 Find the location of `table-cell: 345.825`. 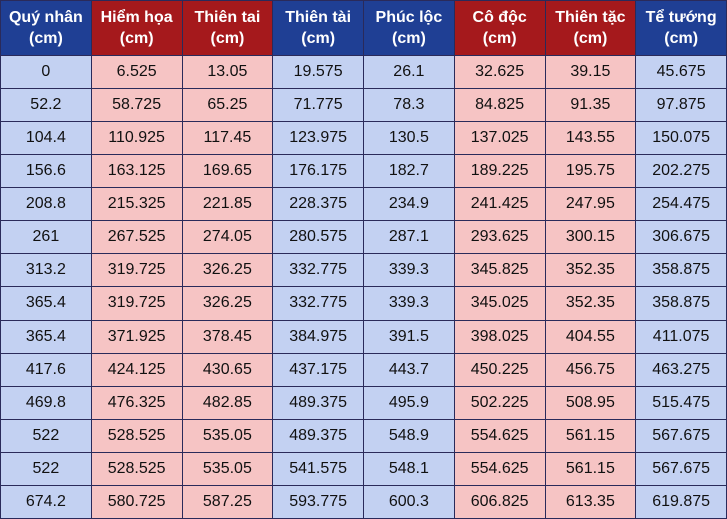

table-cell: 345.825 is located at coordinates (499, 270).